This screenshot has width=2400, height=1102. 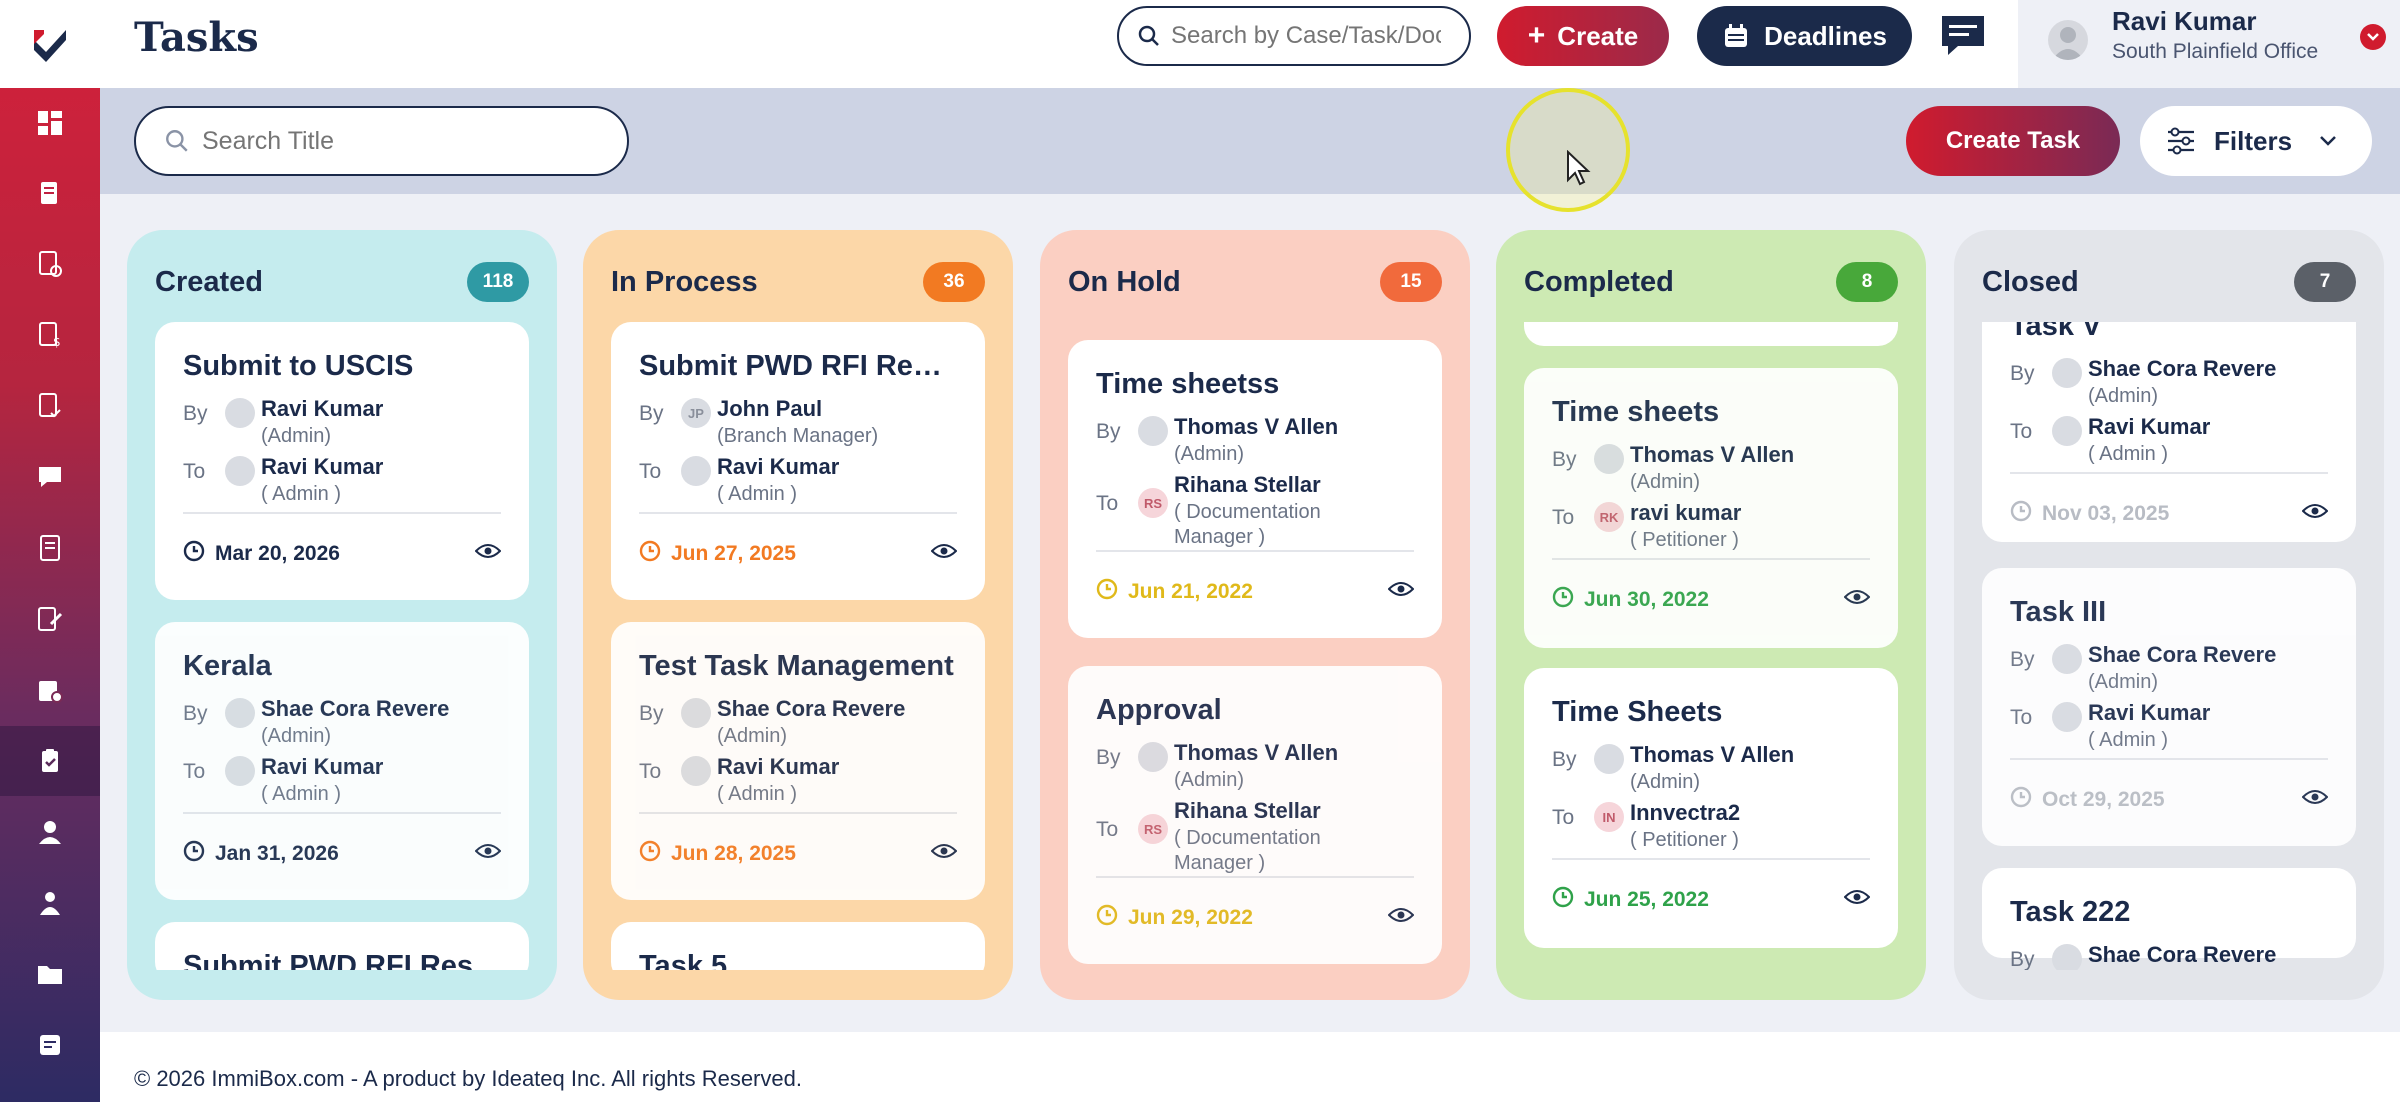 What do you see at coordinates (498, 282) in the screenshot?
I see `column-count-badge: 118` at bounding box center [498, 282].